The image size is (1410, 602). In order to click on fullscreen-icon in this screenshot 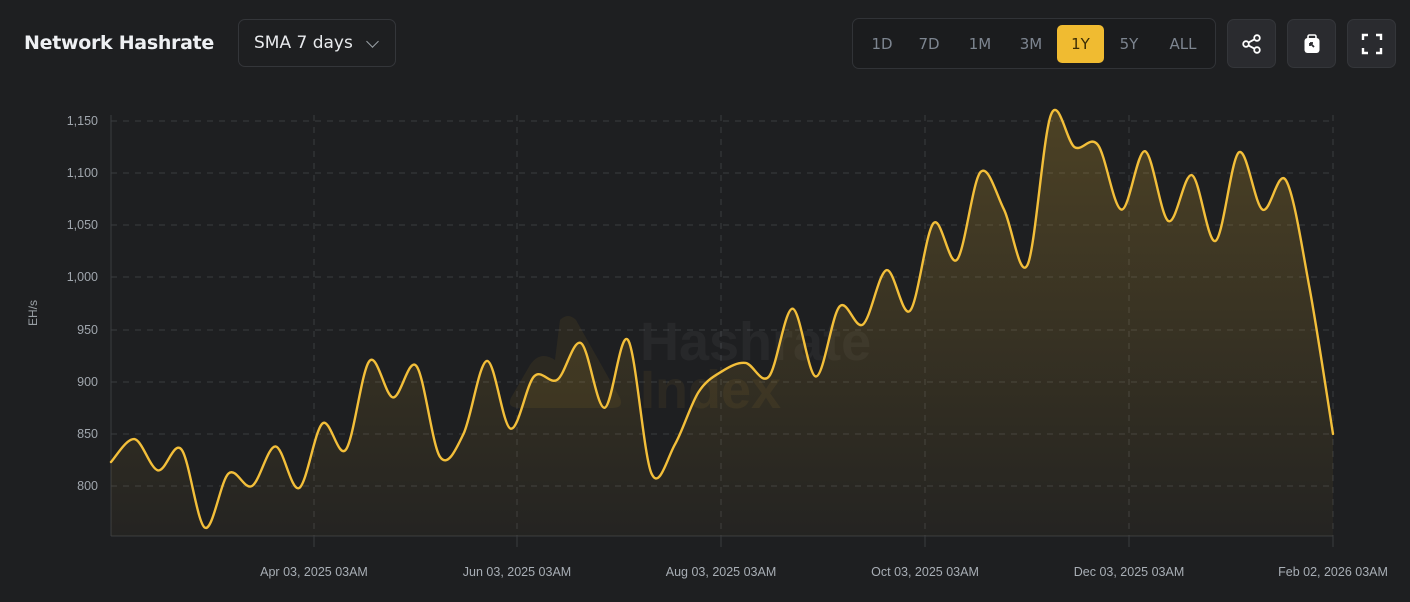, I will do `click(1371, 43)`.